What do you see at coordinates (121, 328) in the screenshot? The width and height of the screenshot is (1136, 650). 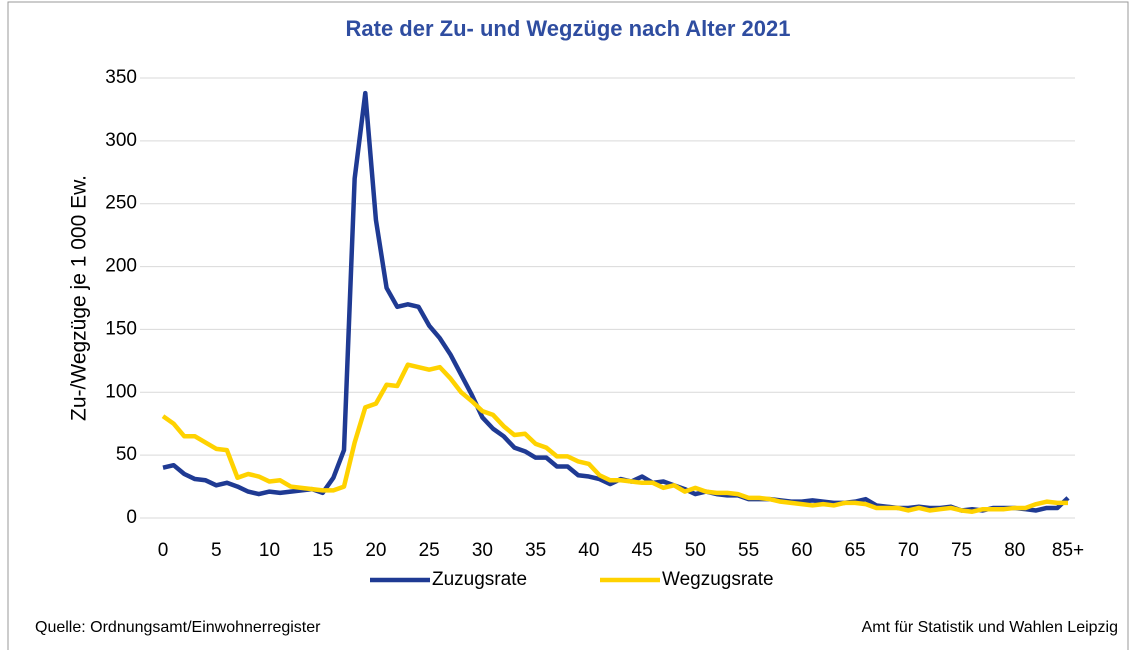 I see `y-tick-label: 150` at bounding box center [121, 328].